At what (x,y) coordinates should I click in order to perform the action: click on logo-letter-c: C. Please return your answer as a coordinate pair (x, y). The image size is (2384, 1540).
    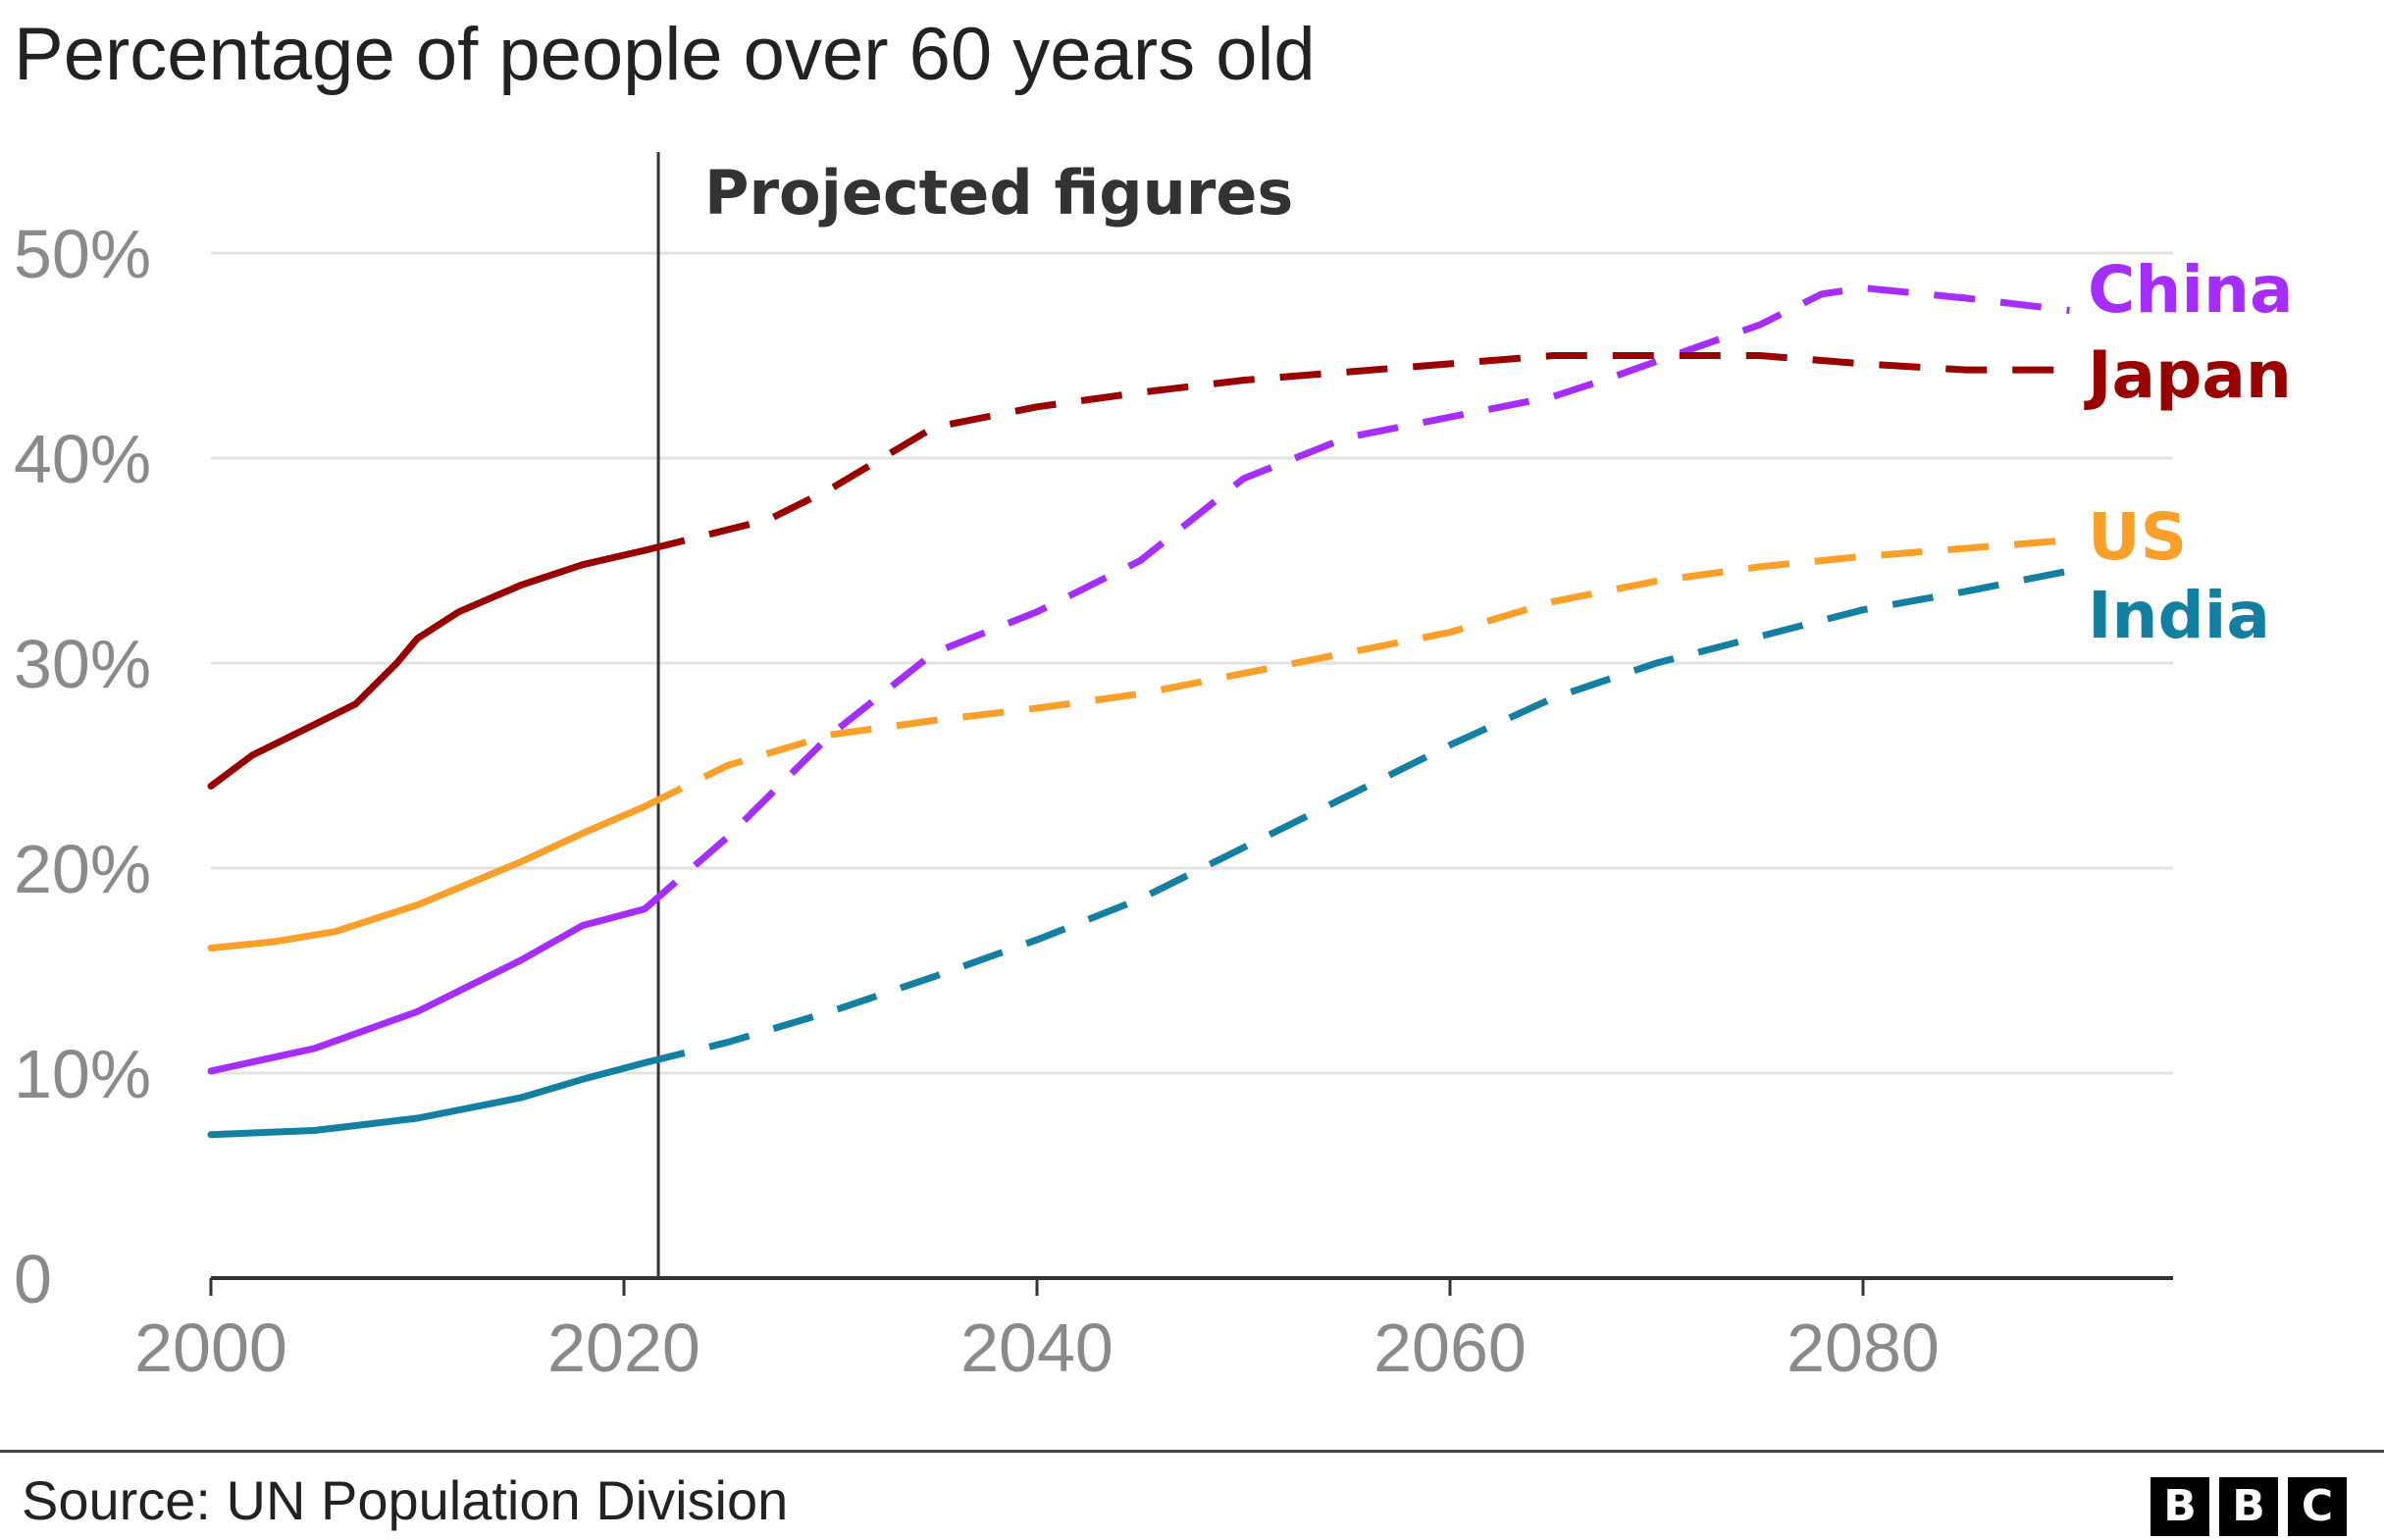
    Looking at the image, I should click on (2317, 1506).